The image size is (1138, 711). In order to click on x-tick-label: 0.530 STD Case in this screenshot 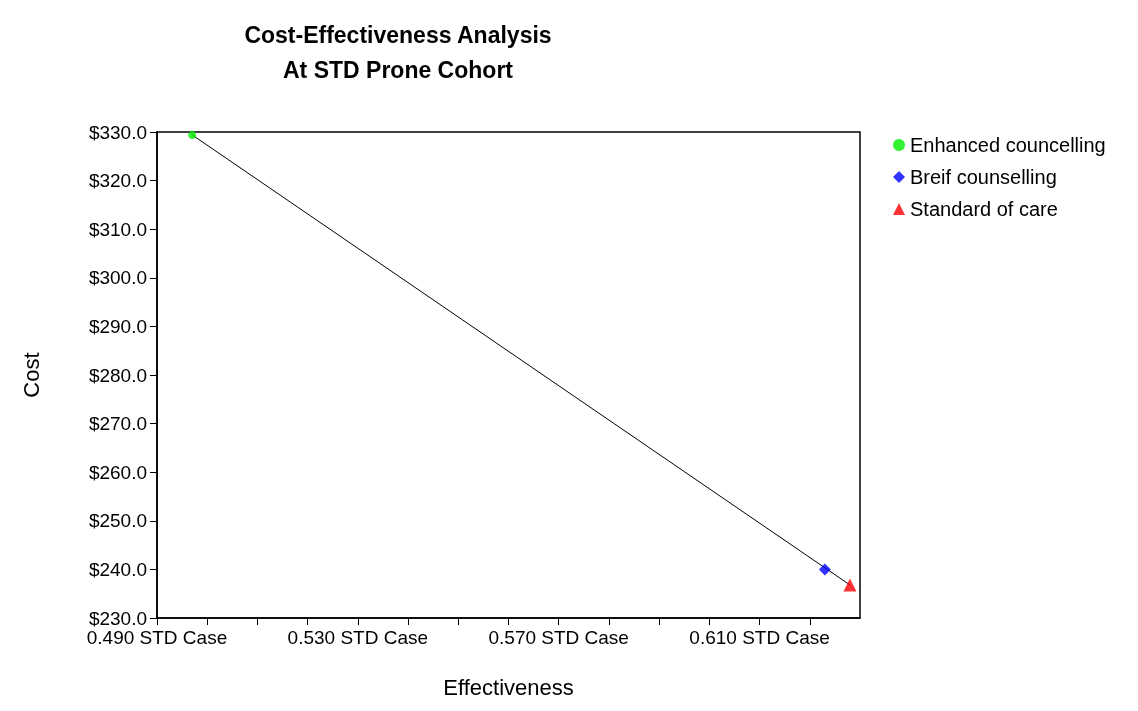, I will do `click(358, 637)`.